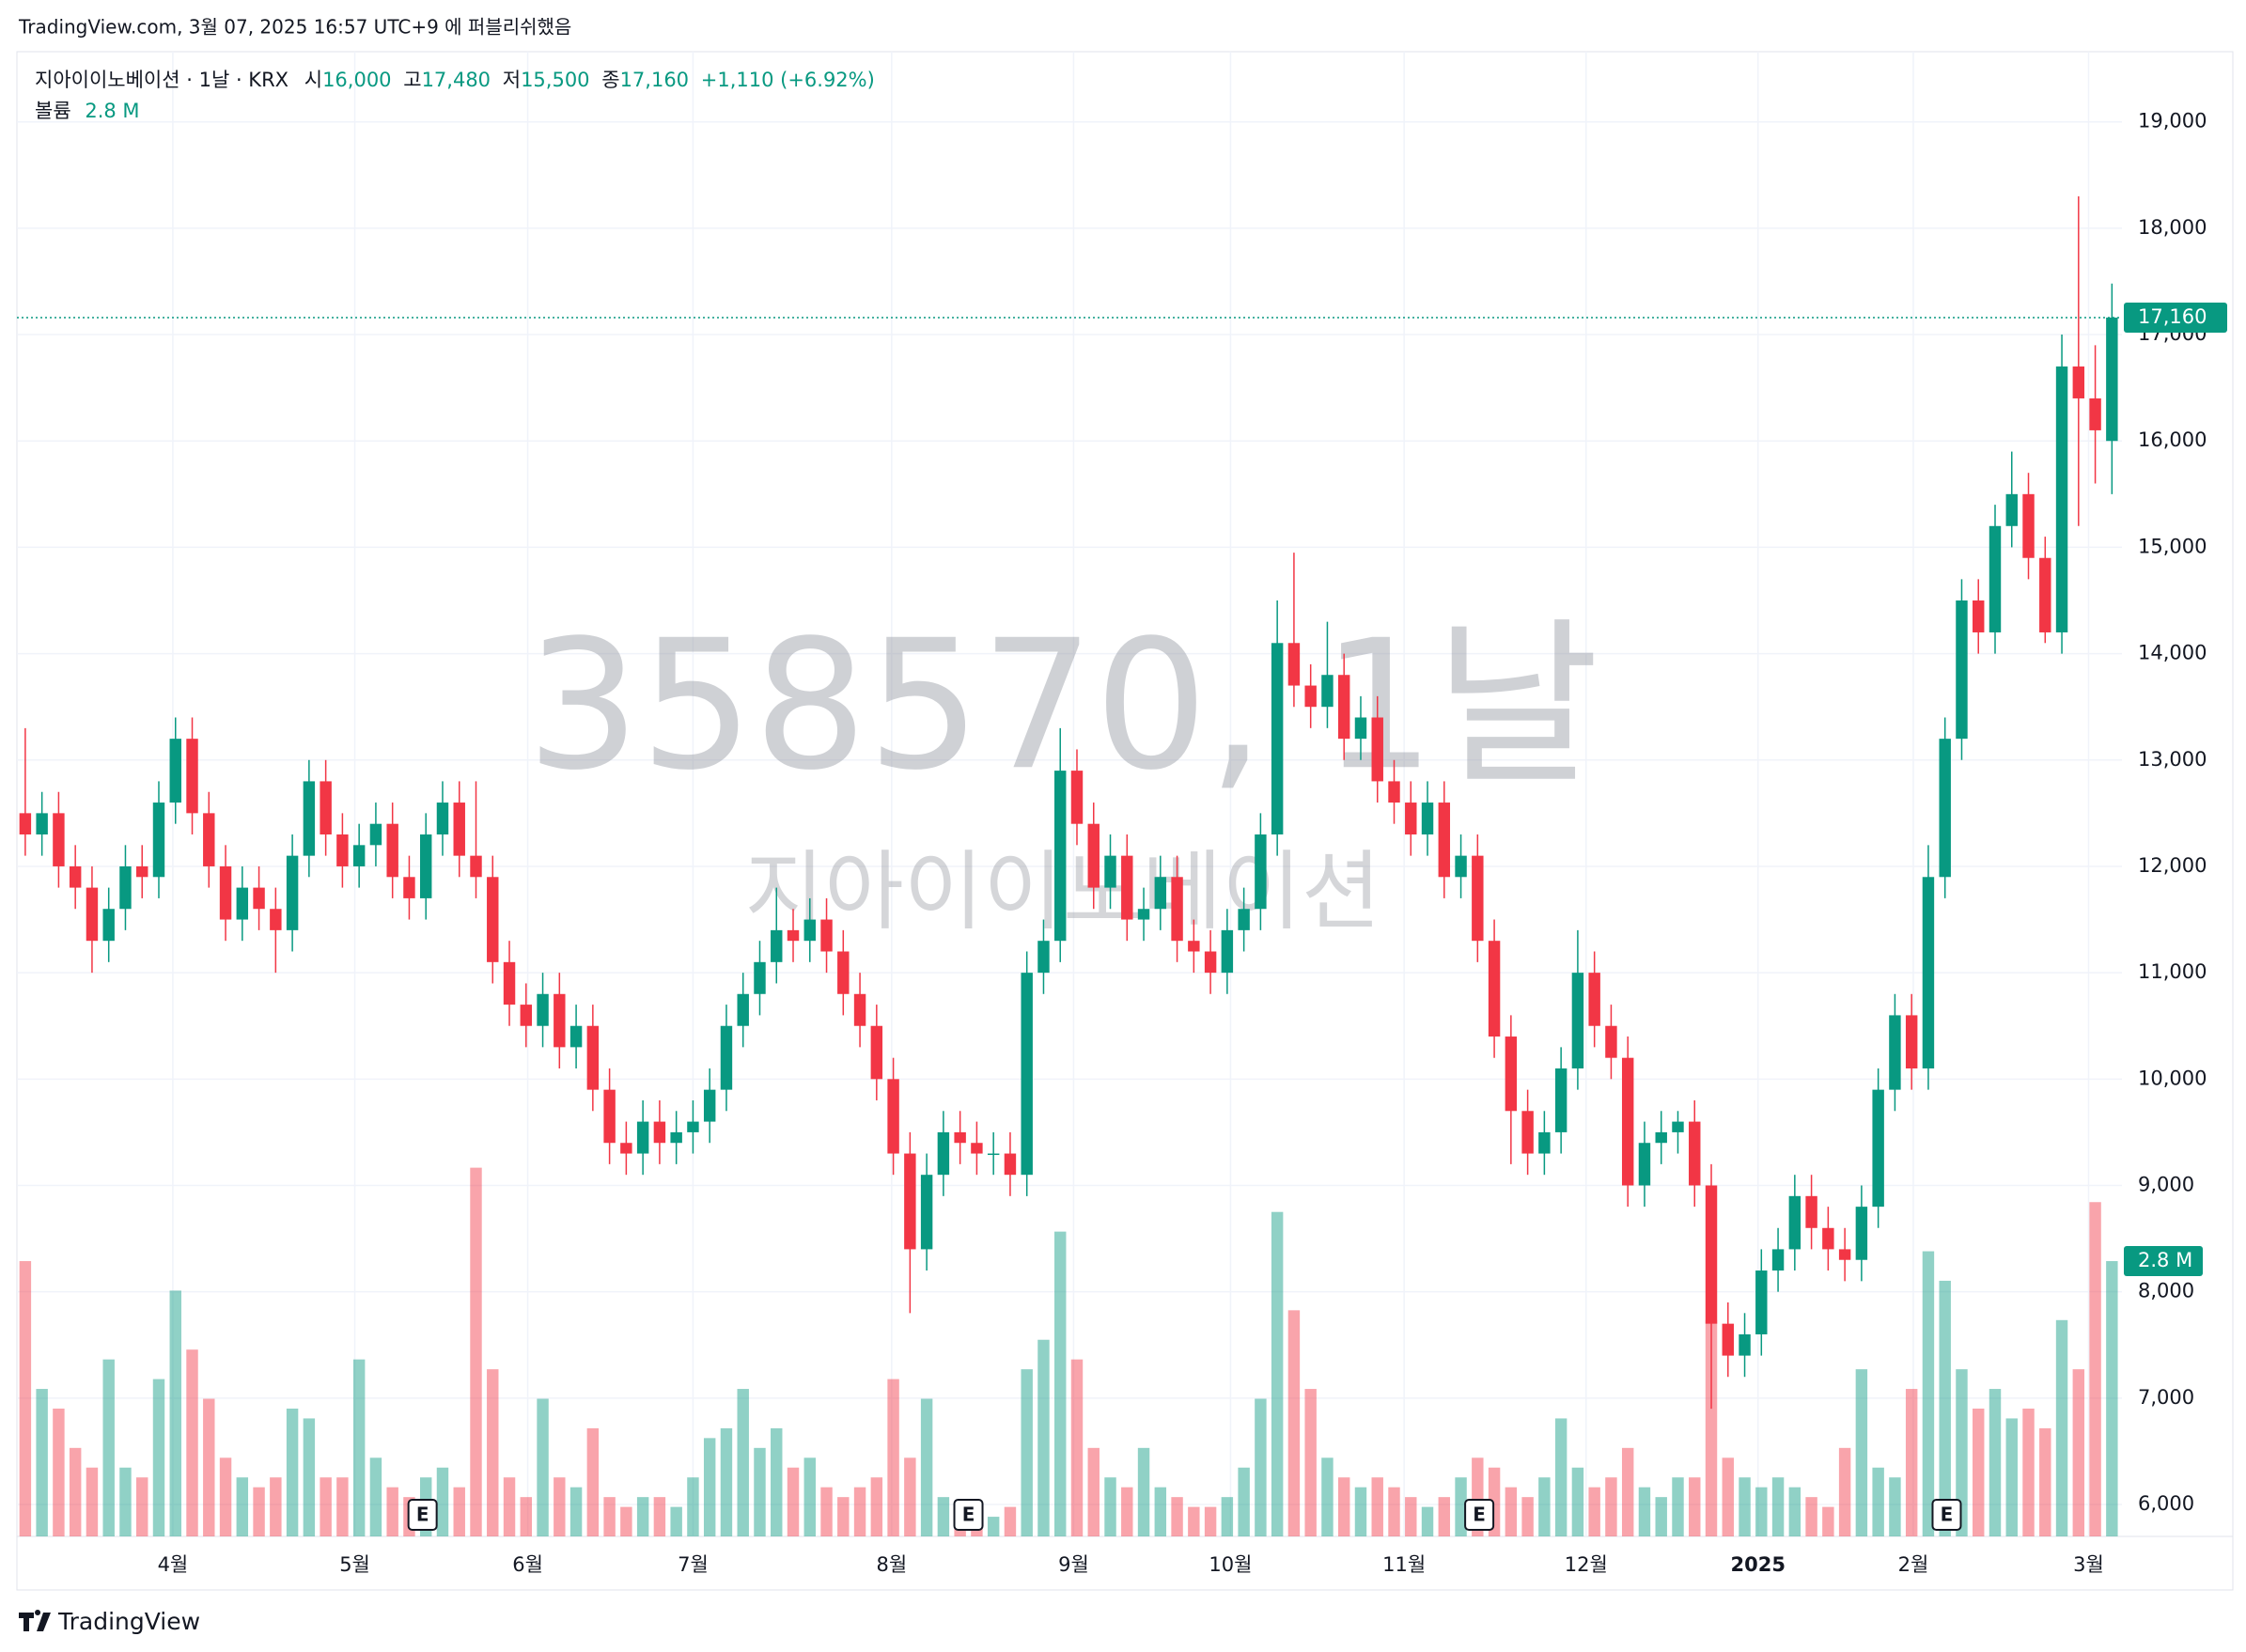  I want to click on legend-prefix: 고, so click(412, 80).